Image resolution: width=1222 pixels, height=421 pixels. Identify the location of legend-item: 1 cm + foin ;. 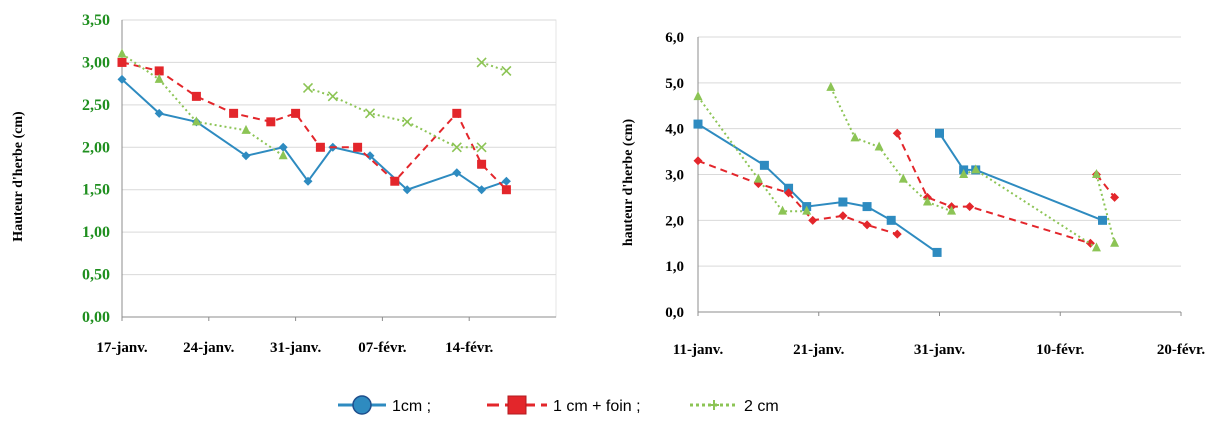
(564, 405).